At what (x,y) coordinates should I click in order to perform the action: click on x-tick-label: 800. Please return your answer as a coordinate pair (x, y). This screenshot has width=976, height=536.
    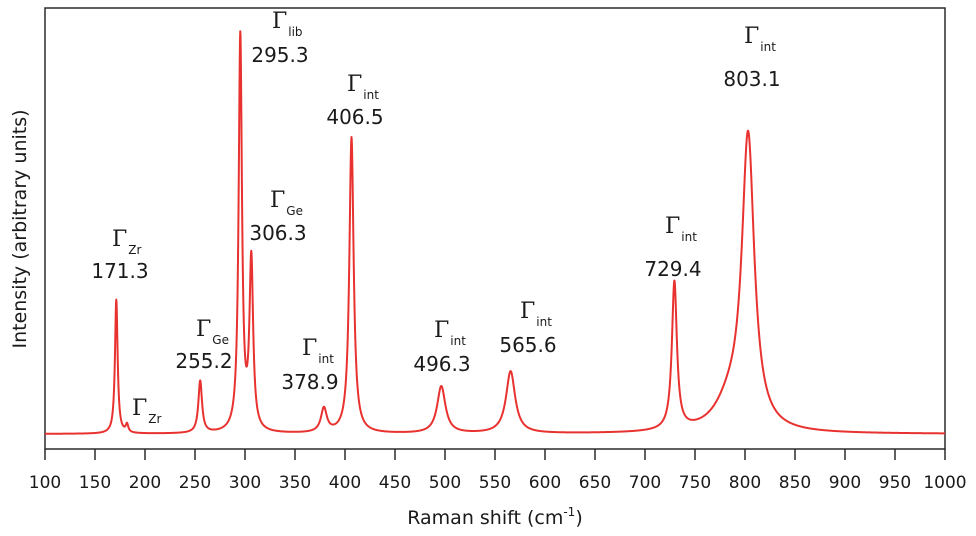
    Looking at the image, I should click on (745, 483).